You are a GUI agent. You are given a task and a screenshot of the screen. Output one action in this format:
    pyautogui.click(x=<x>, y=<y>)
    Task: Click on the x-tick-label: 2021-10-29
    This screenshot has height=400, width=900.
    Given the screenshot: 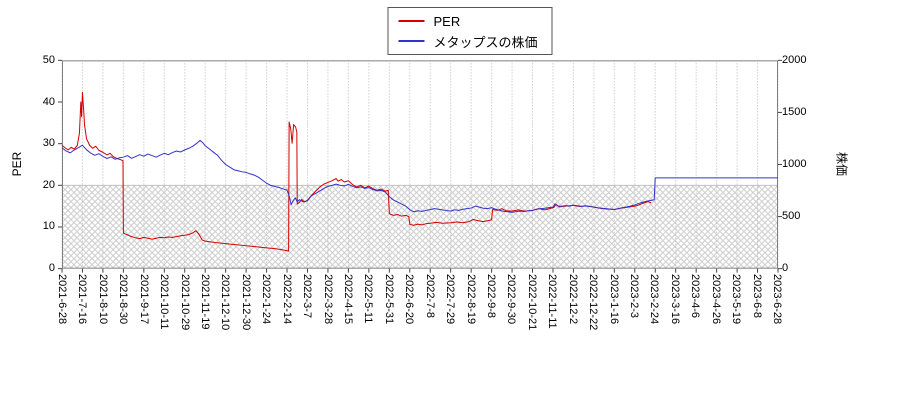 What is the action you would take?
    pyautogui.click(x=184, y=302)
    